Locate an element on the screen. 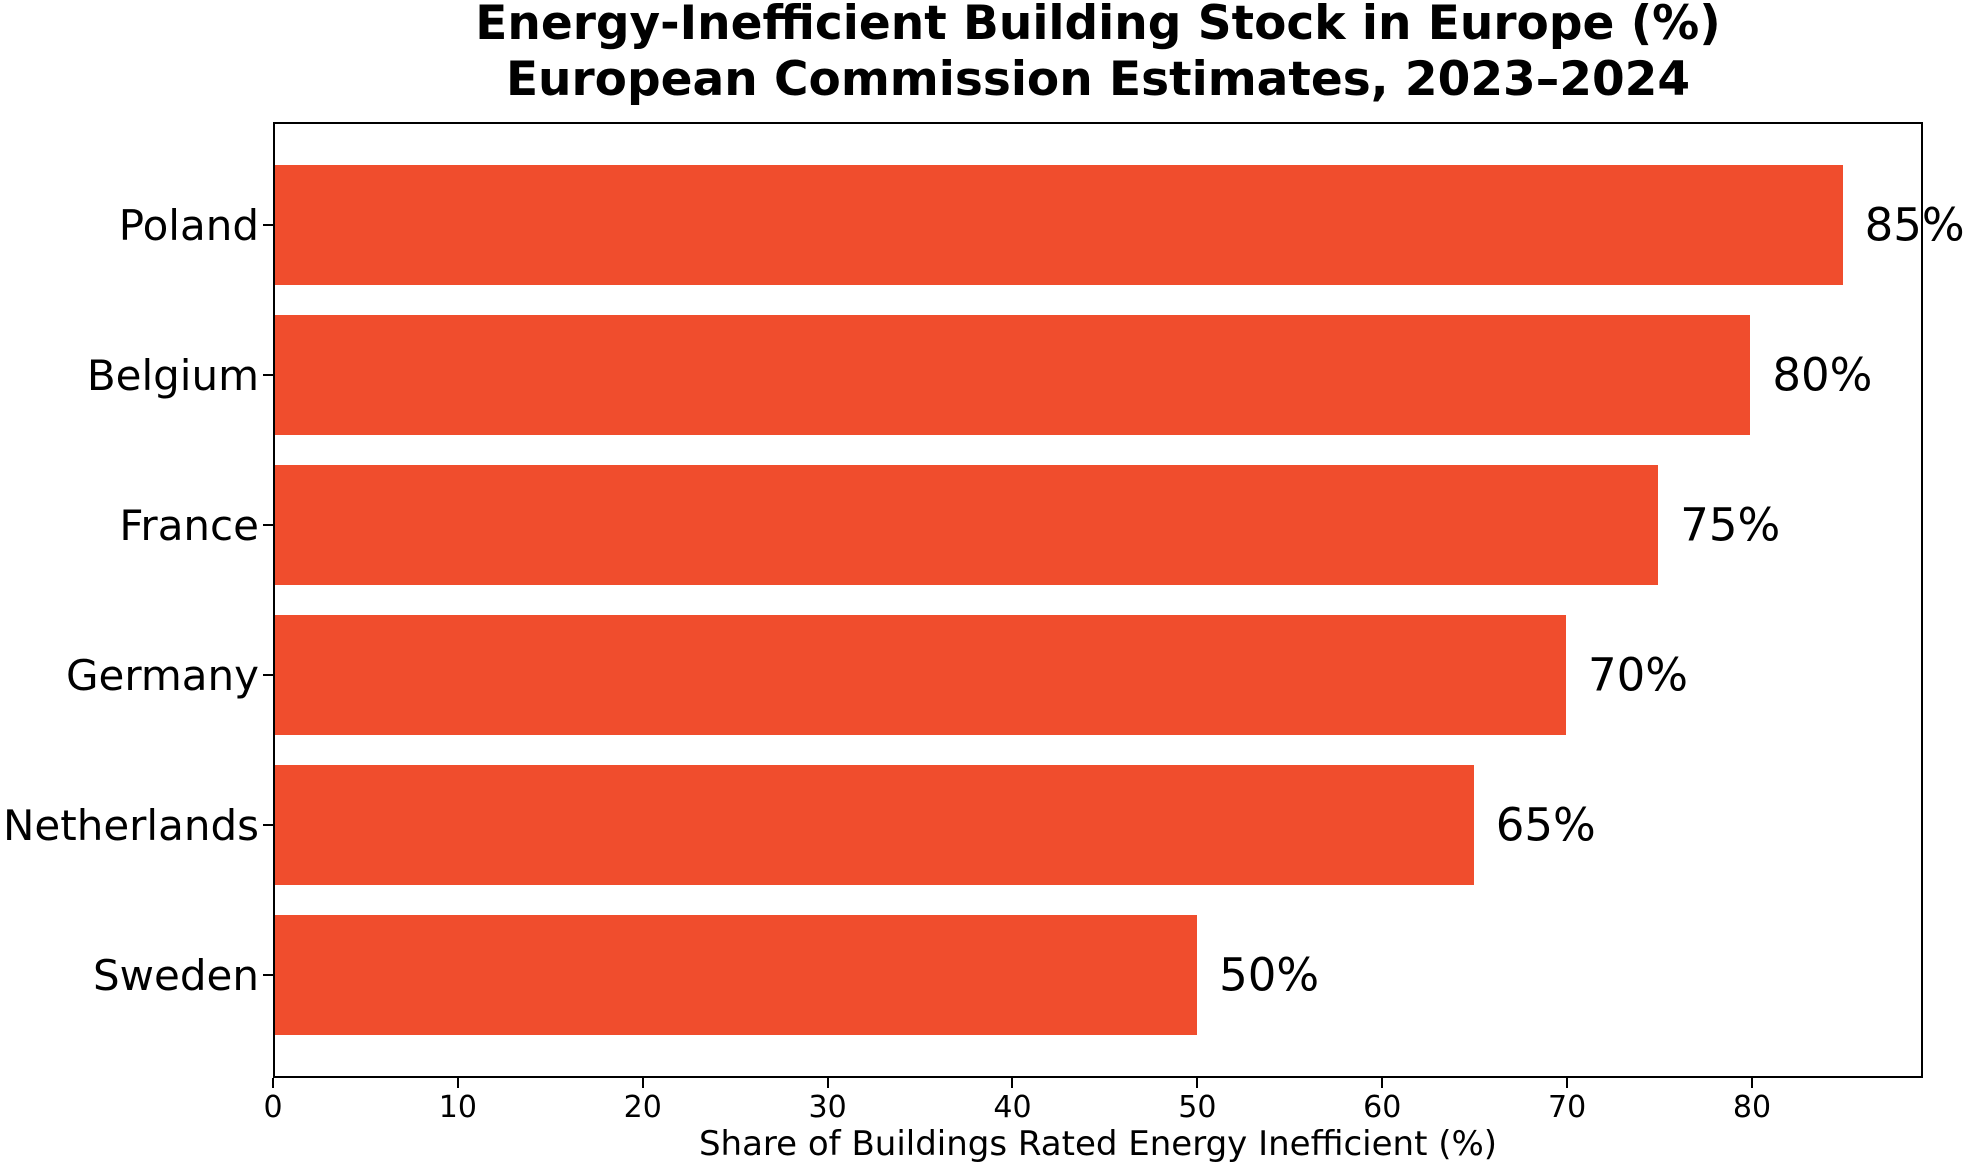 Image resolution: width=1964 pixels, height=1170 pixels. y-axis-label-netherlands: Netherlands is located at coordinates (130, 825).